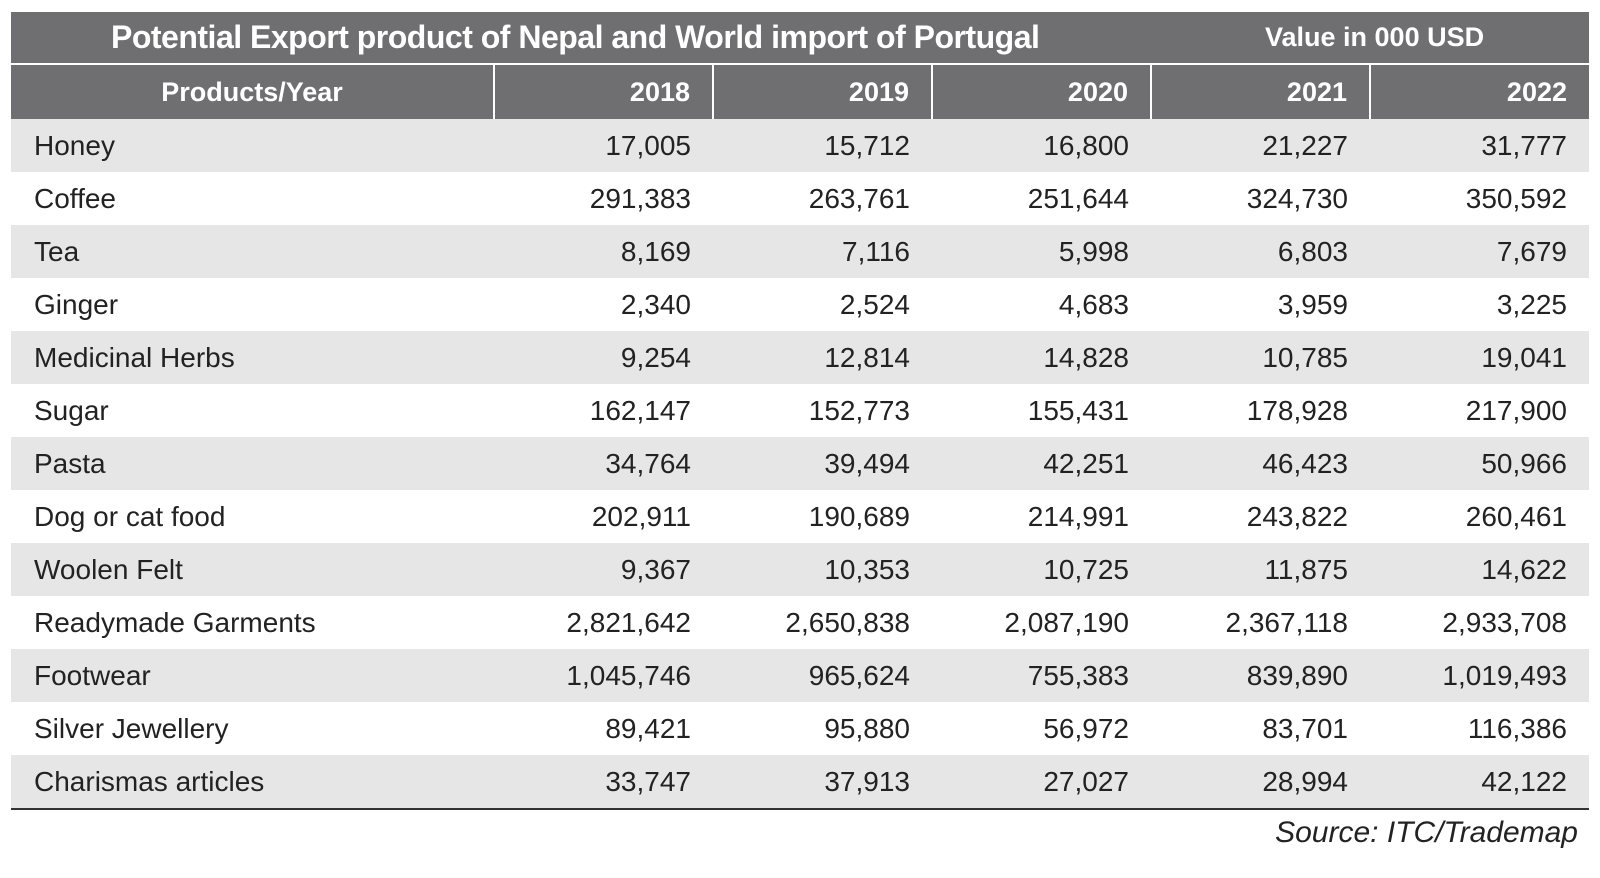  Describe the element at coordinates (603, 569) in the screenshot. I see `value-cell-2018: 9,367` at that location.